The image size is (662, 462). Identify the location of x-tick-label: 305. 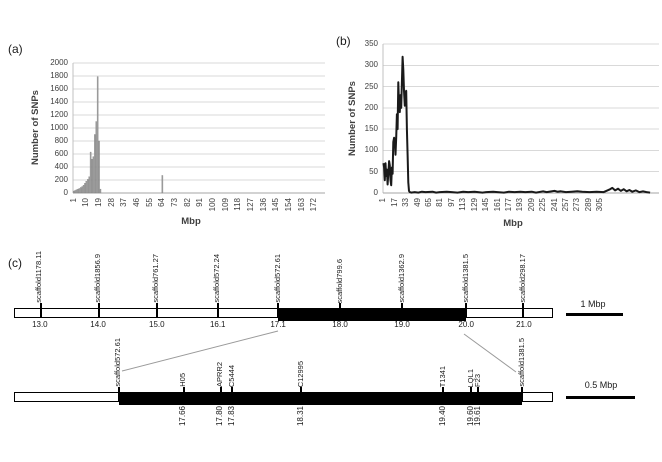
(600, 205).